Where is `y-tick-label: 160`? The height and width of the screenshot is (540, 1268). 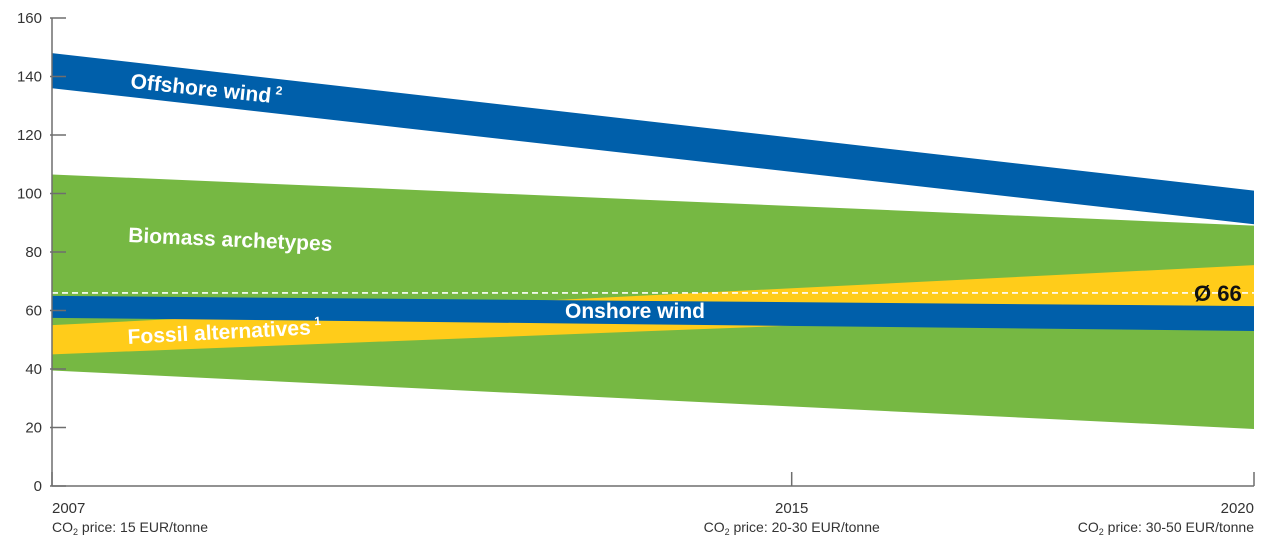
y-tick-label: 160 is located at coordinates (29, 18).